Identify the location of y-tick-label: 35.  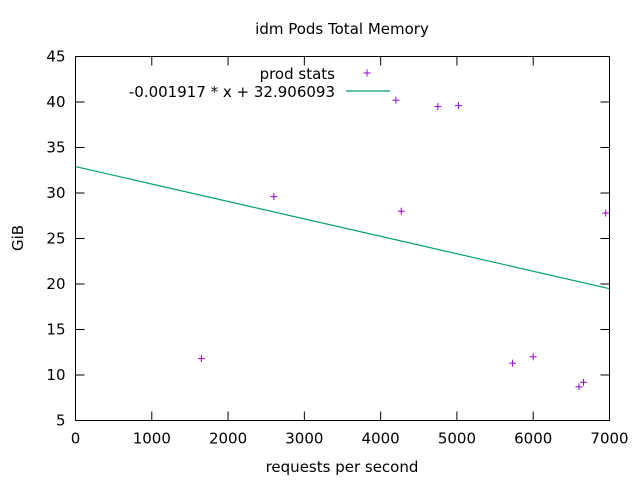
(55, 148).